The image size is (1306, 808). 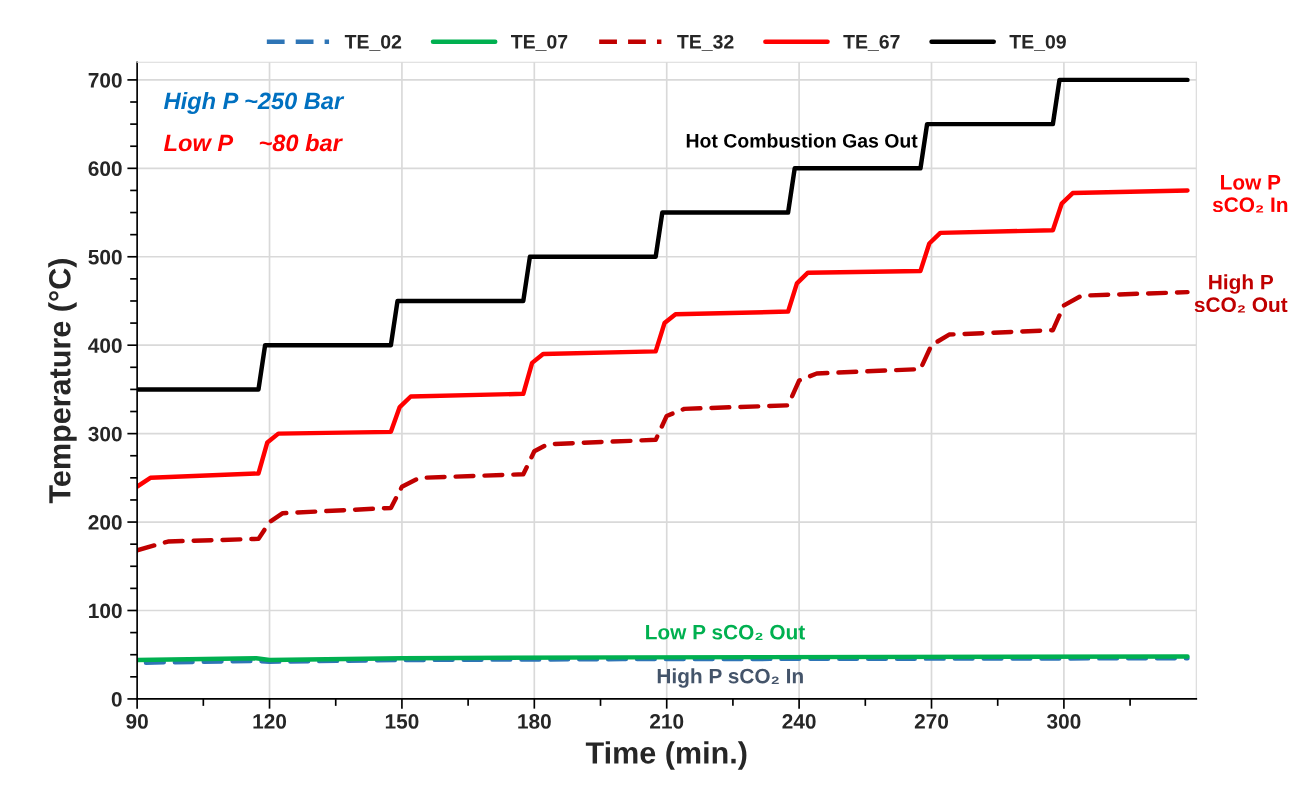 I want to click on legend-label: TE_07, so click(x=539, y=42).